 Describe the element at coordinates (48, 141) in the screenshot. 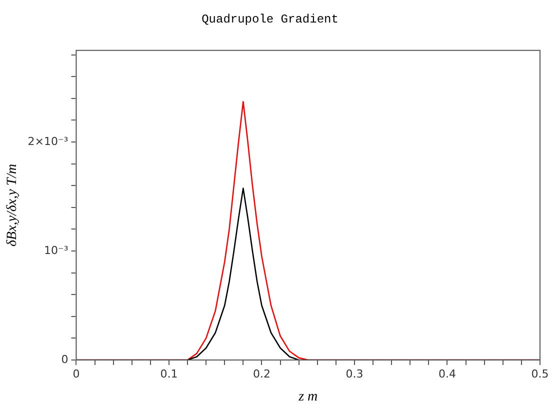

I see `y-tick-label: 2×10⁻³` at that location.